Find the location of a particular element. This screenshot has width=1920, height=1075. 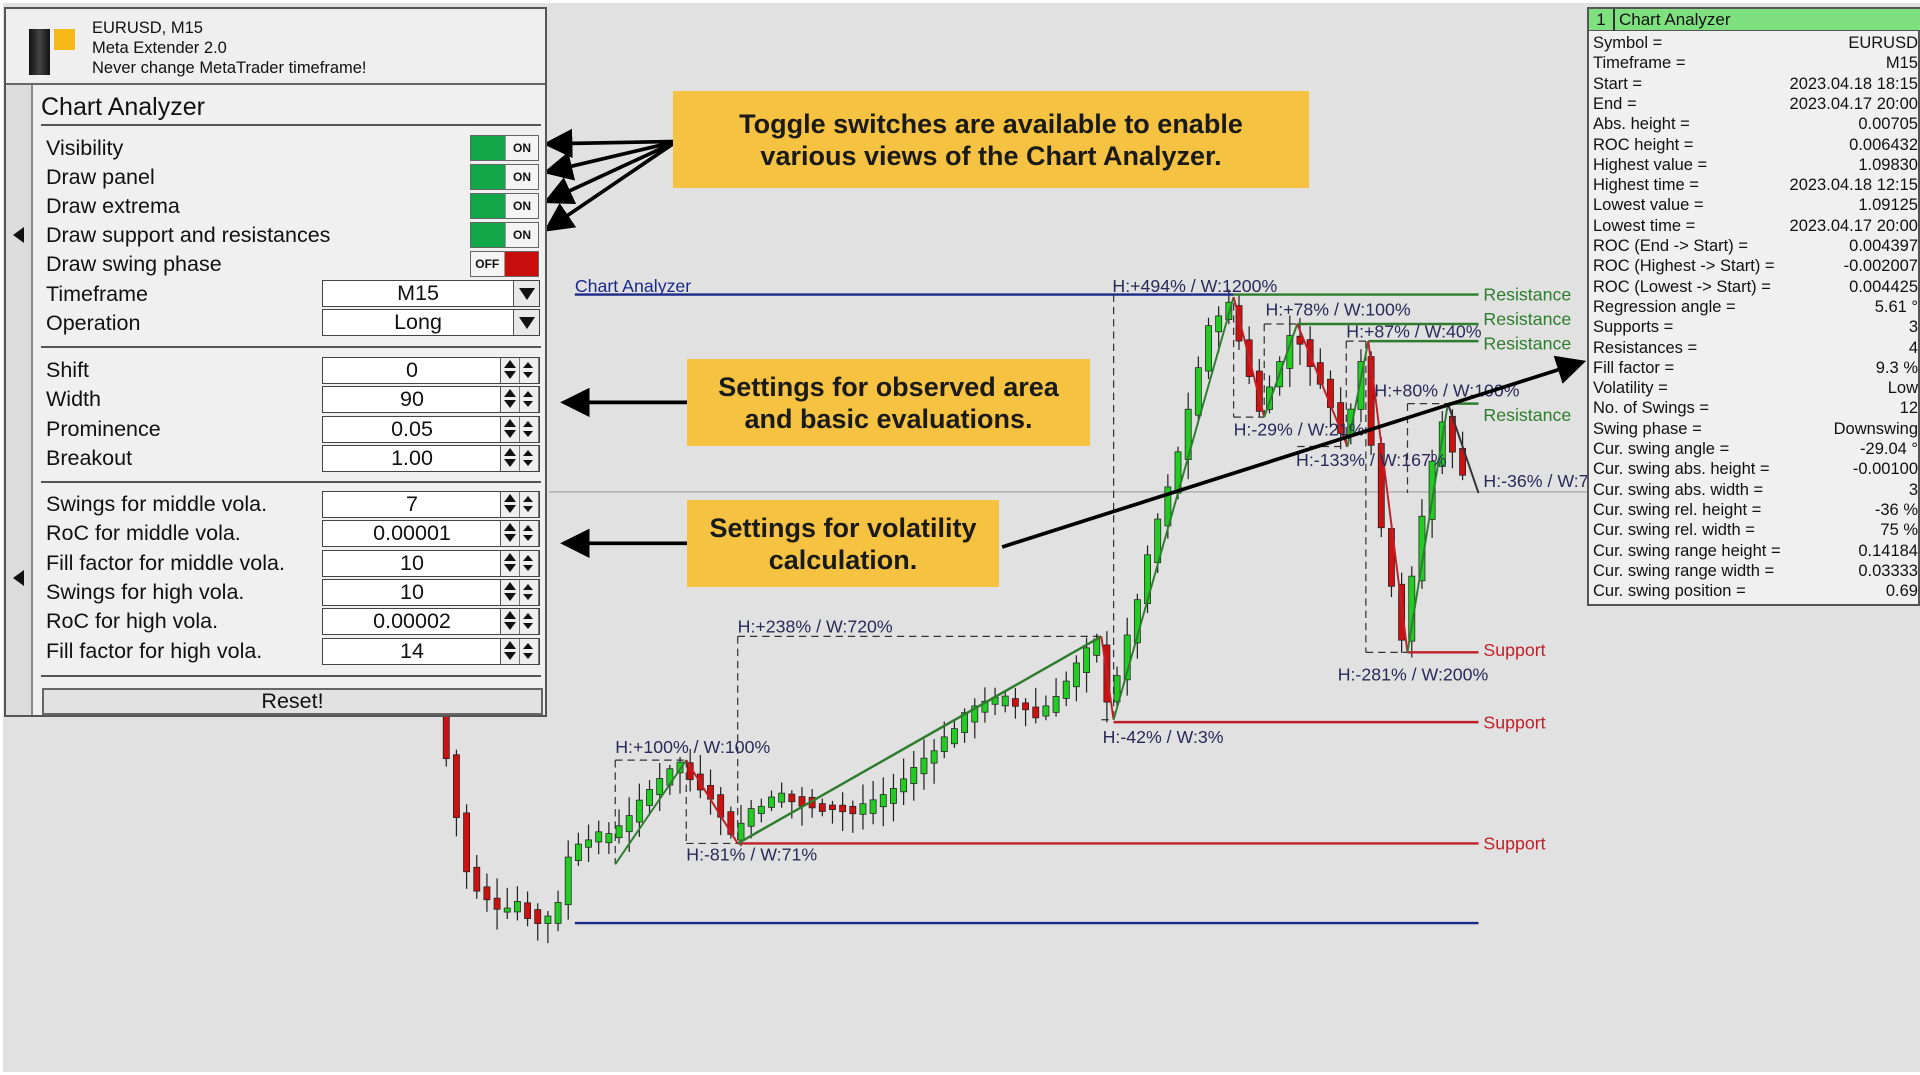

draw-support-resistances-toggle: ON is located at coordinates (504, 235).